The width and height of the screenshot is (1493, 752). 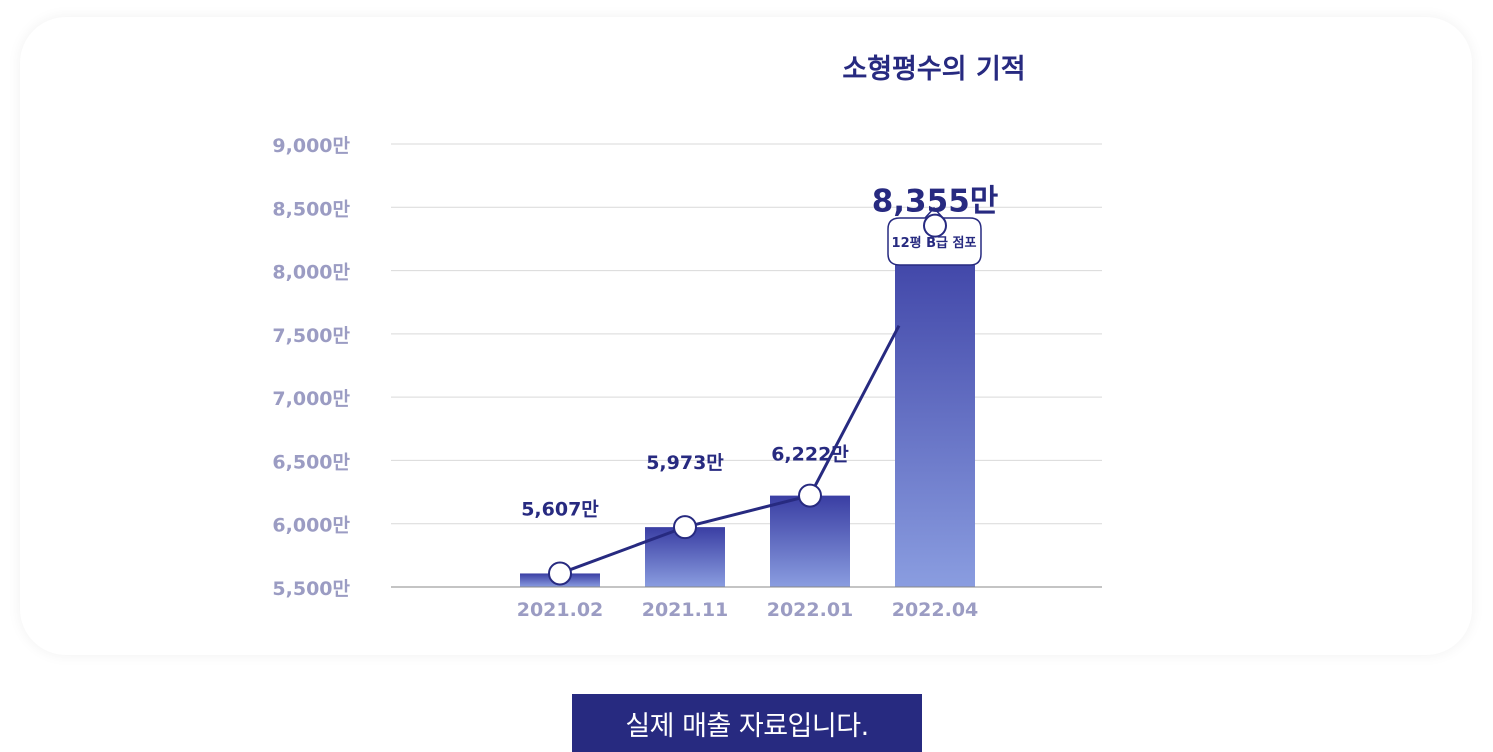 I want to click on data-points, so click(x=747, y=399).